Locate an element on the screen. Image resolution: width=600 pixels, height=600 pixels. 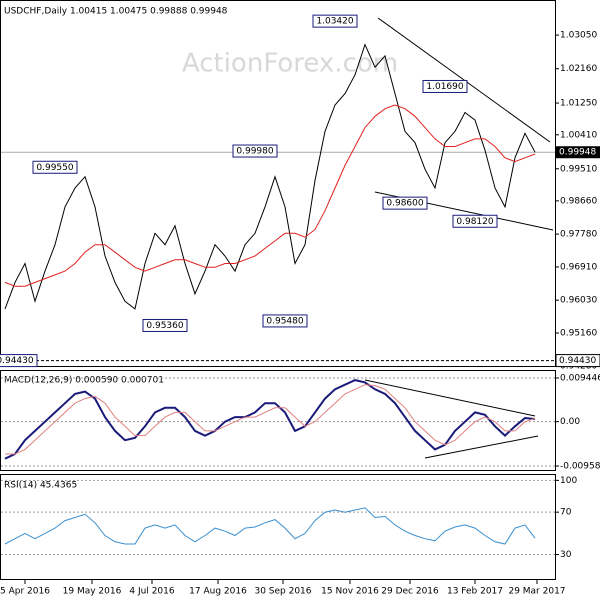
level-box-label: 0.99980 is located at coordinates (254, 152).